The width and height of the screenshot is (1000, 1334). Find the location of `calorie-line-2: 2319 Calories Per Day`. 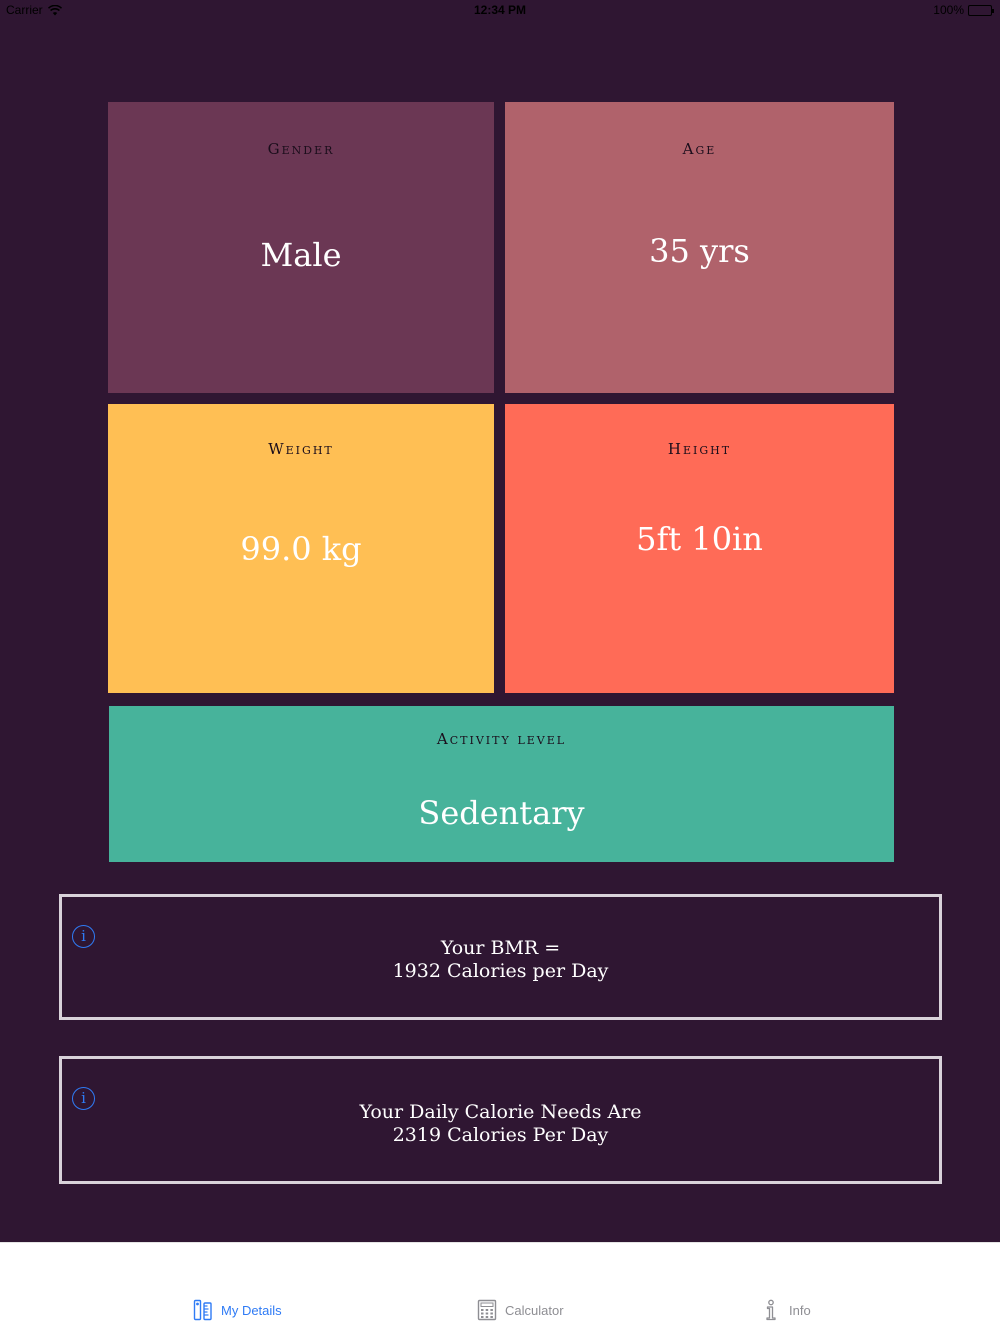

calorie-line-2: 2319 Calories Per Day is located at coordinates (500, 1135).